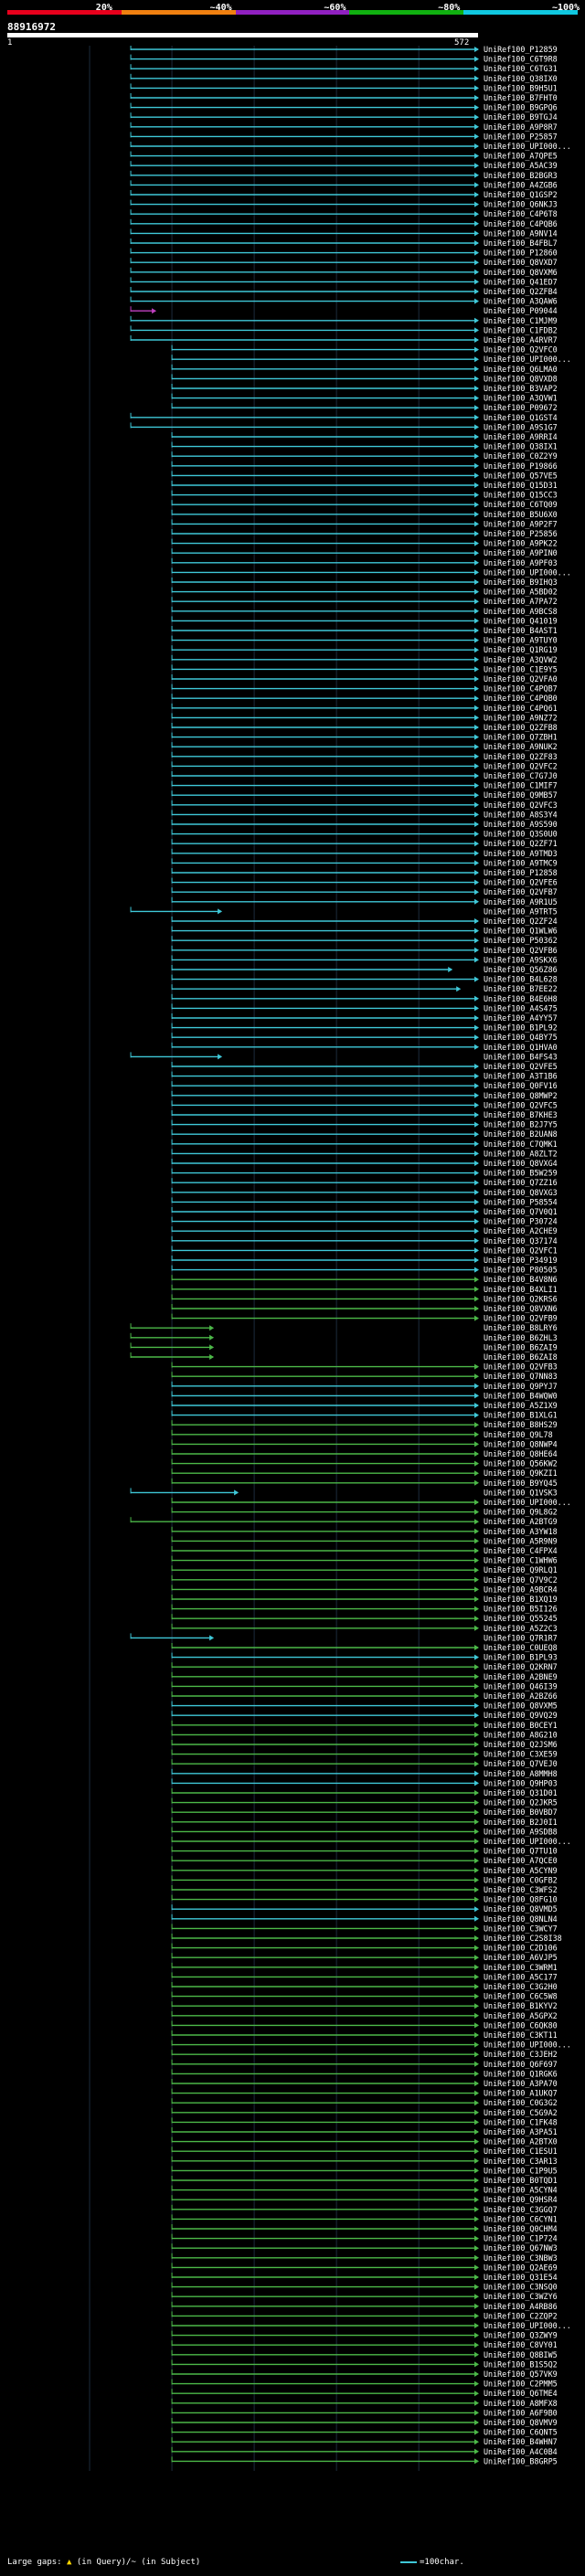 This screenshot has width=585, height=2576. What do you see at coordinates (521, 1327) in the screenshot?
I see `hit-label: UniRef100_B8LRY6` at bounding box center [521, 1327].